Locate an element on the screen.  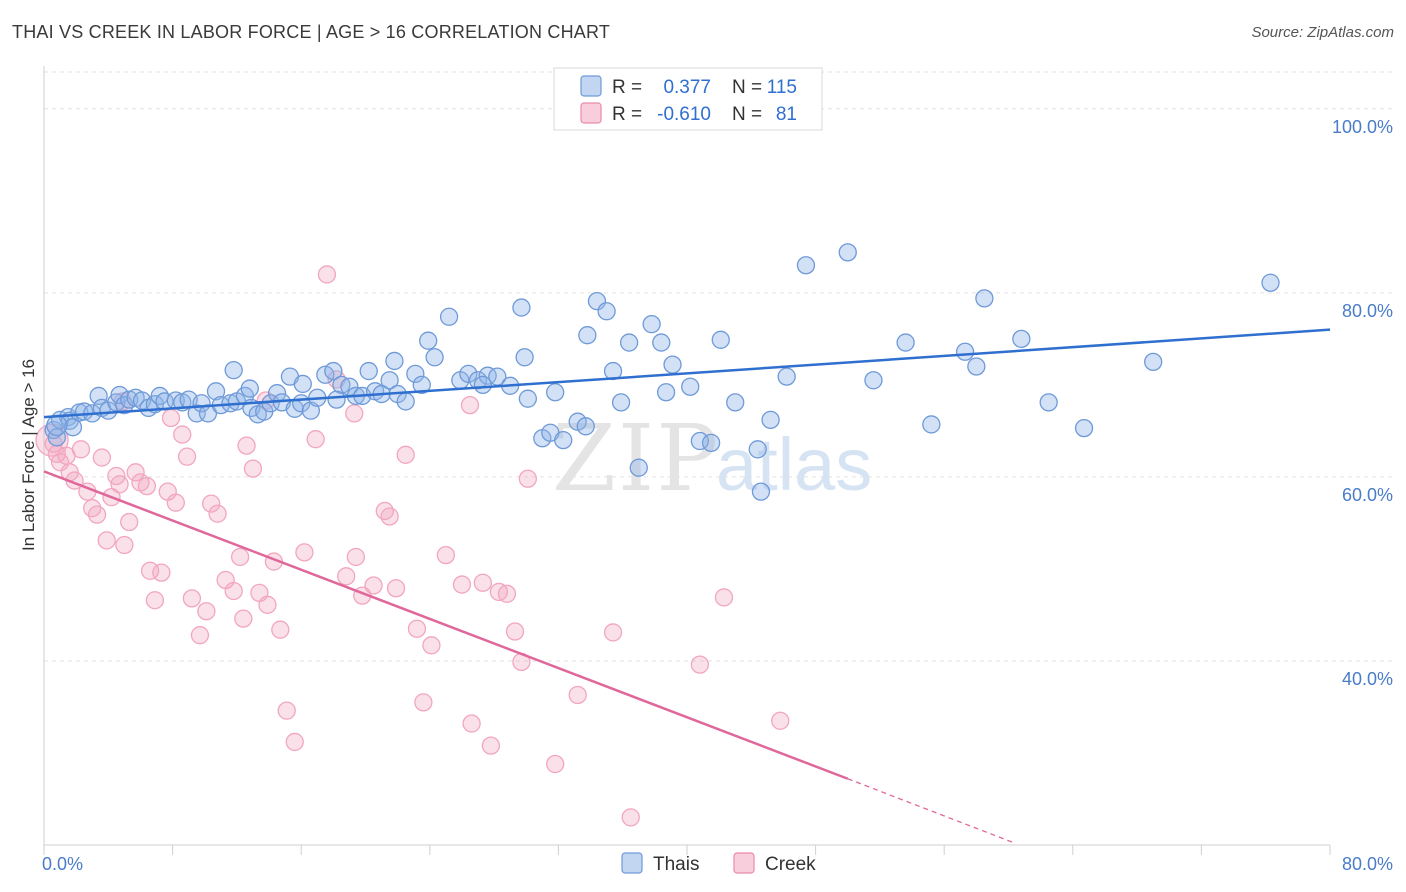
bottom-legend-swatch-creek is located at coordinates (744, 863).